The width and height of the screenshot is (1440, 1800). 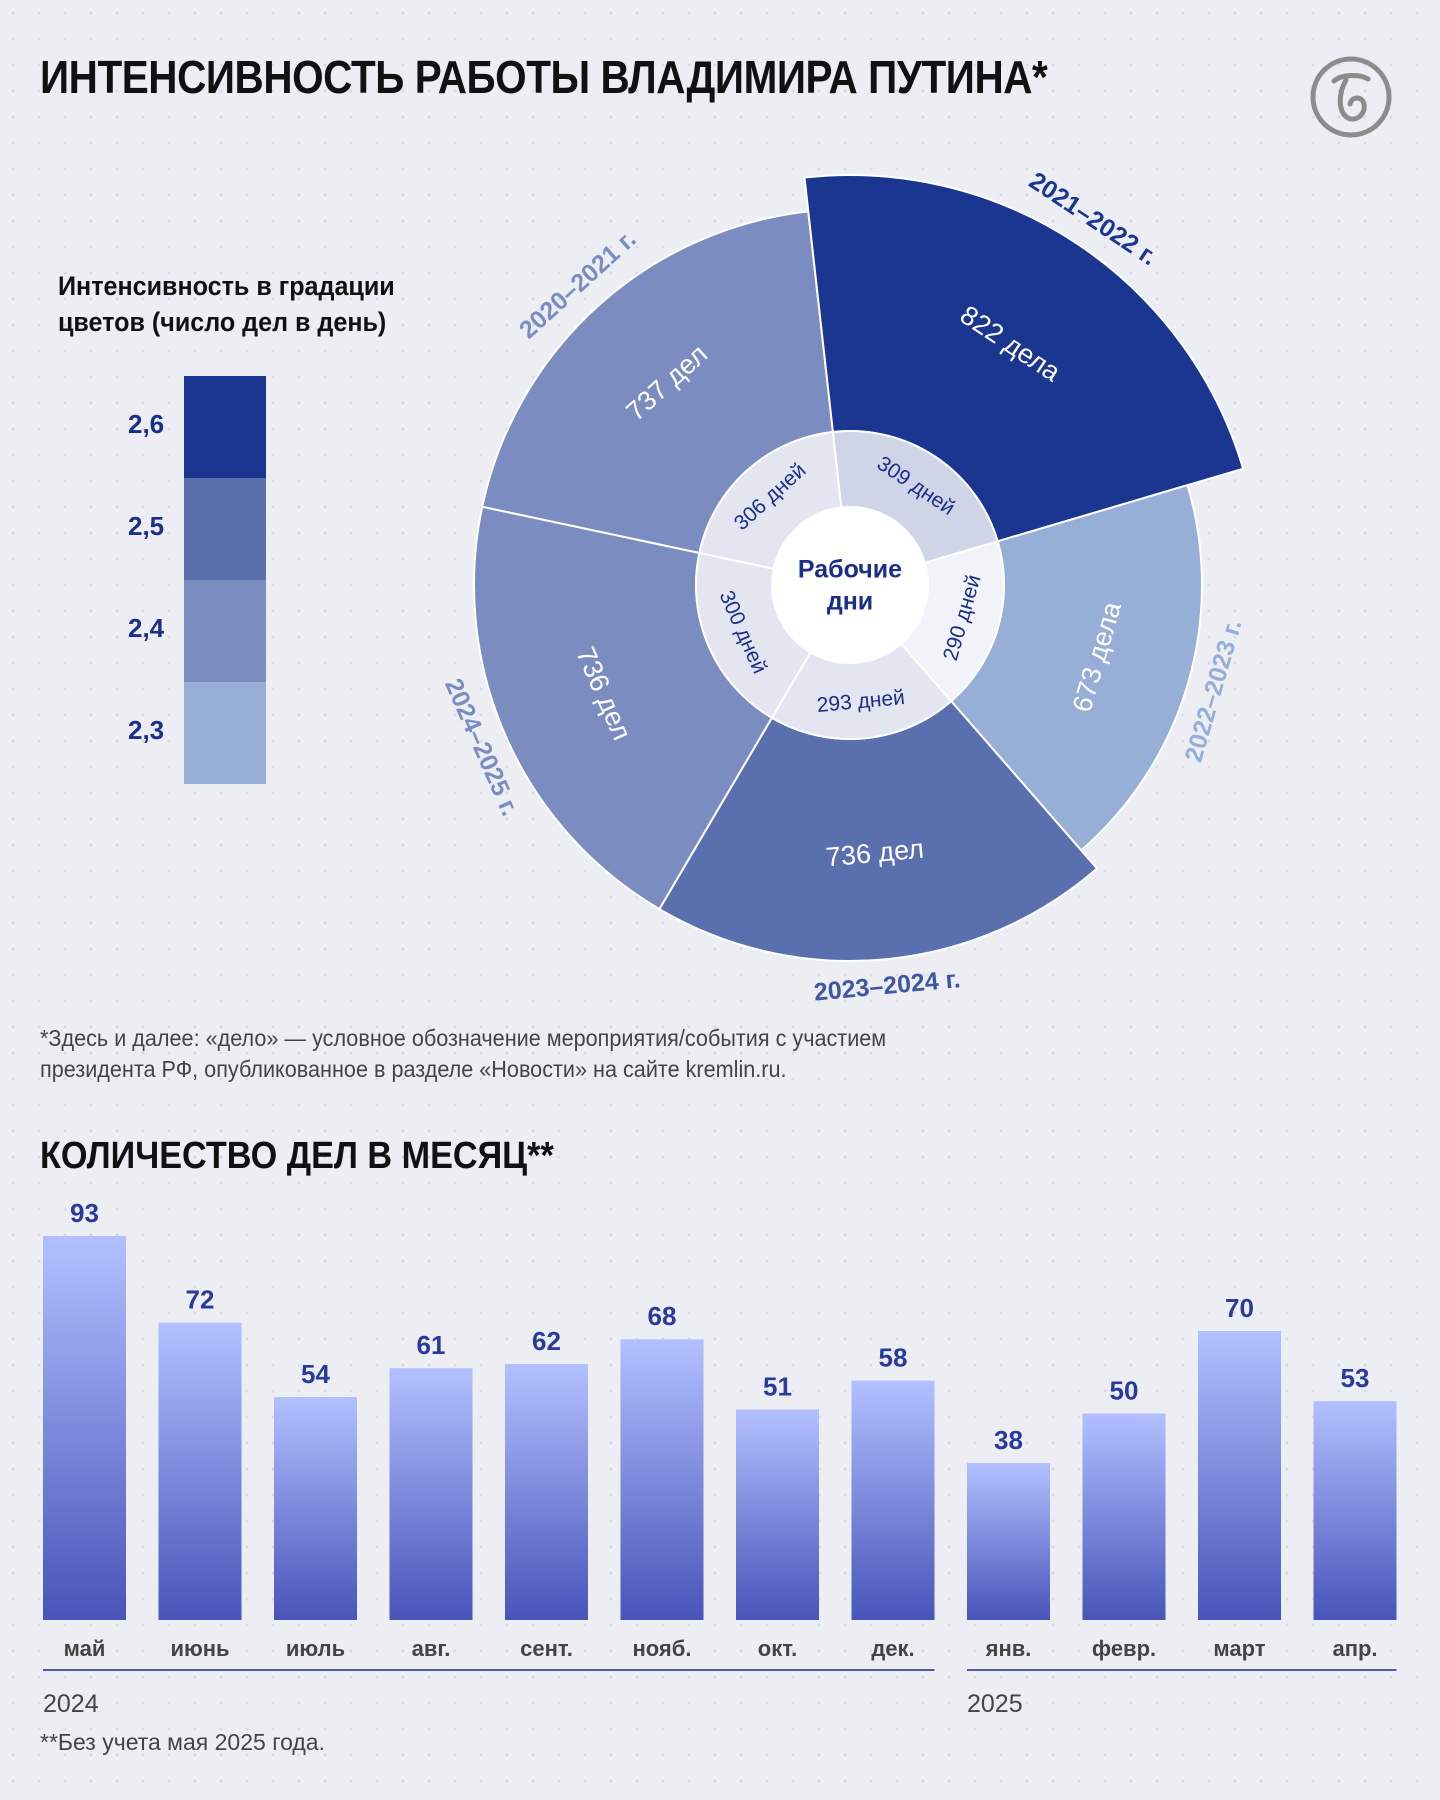 I want to click on scale-label: 2,6, so click(x=146, y=424).